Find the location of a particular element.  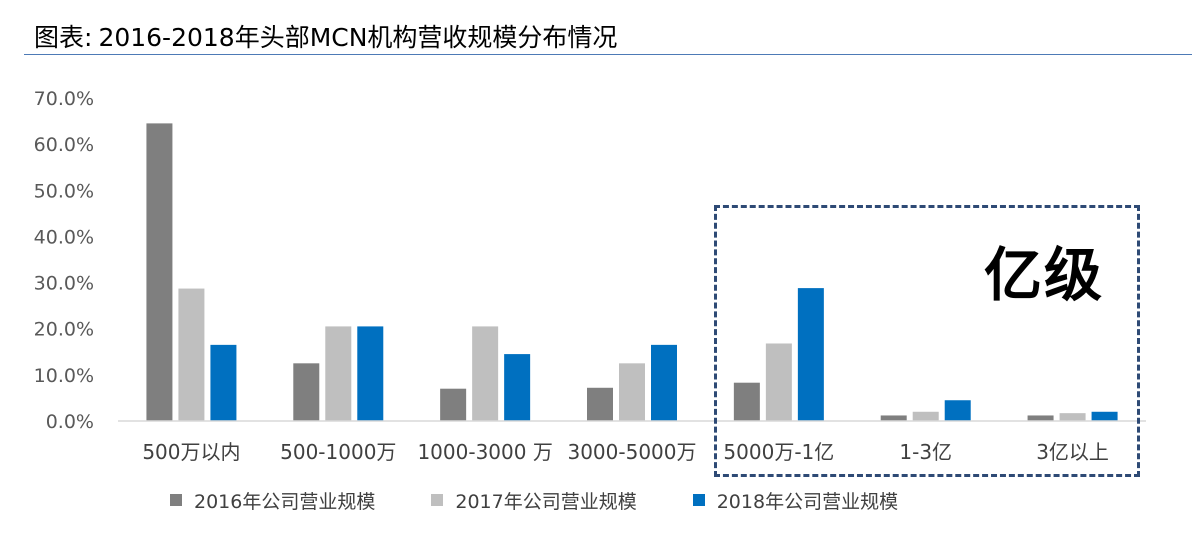

bar-2017年公司营业规模-3000-5000万 is located at coordinates (632, 392).